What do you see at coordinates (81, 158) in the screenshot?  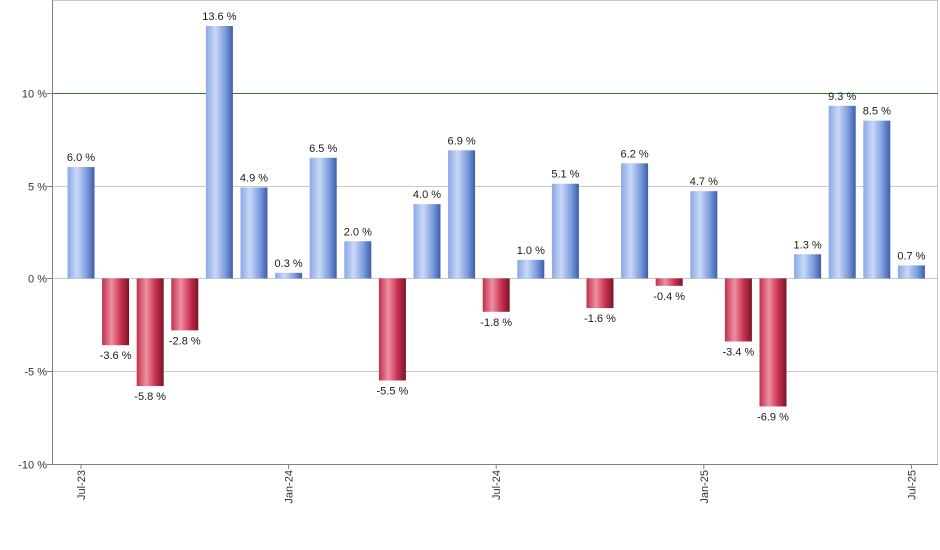 I see `data-label: 6.0 %` at bounding box center [81, 158].